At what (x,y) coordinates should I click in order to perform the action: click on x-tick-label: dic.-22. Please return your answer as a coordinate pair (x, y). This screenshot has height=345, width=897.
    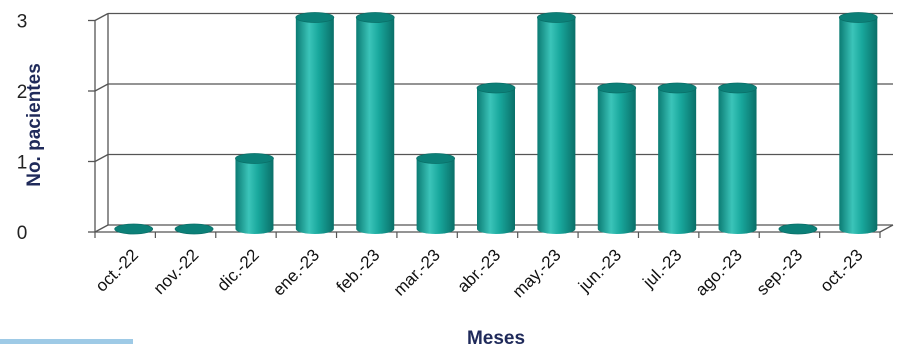
    Looking at the image, I should click on (238, 270).